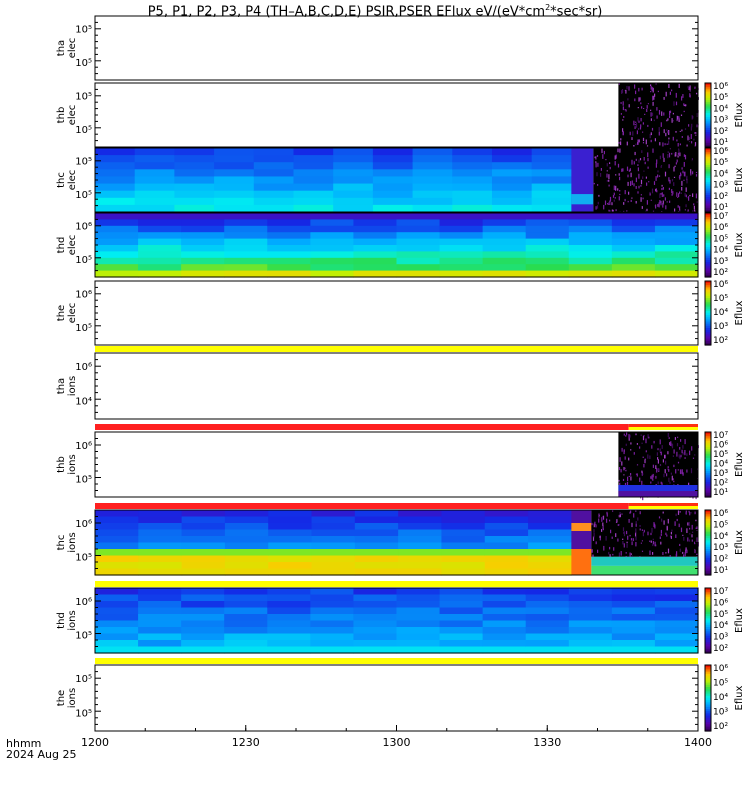 This screenshot has width=750, height=800. I want to click on status-bar, so click(396, 584).